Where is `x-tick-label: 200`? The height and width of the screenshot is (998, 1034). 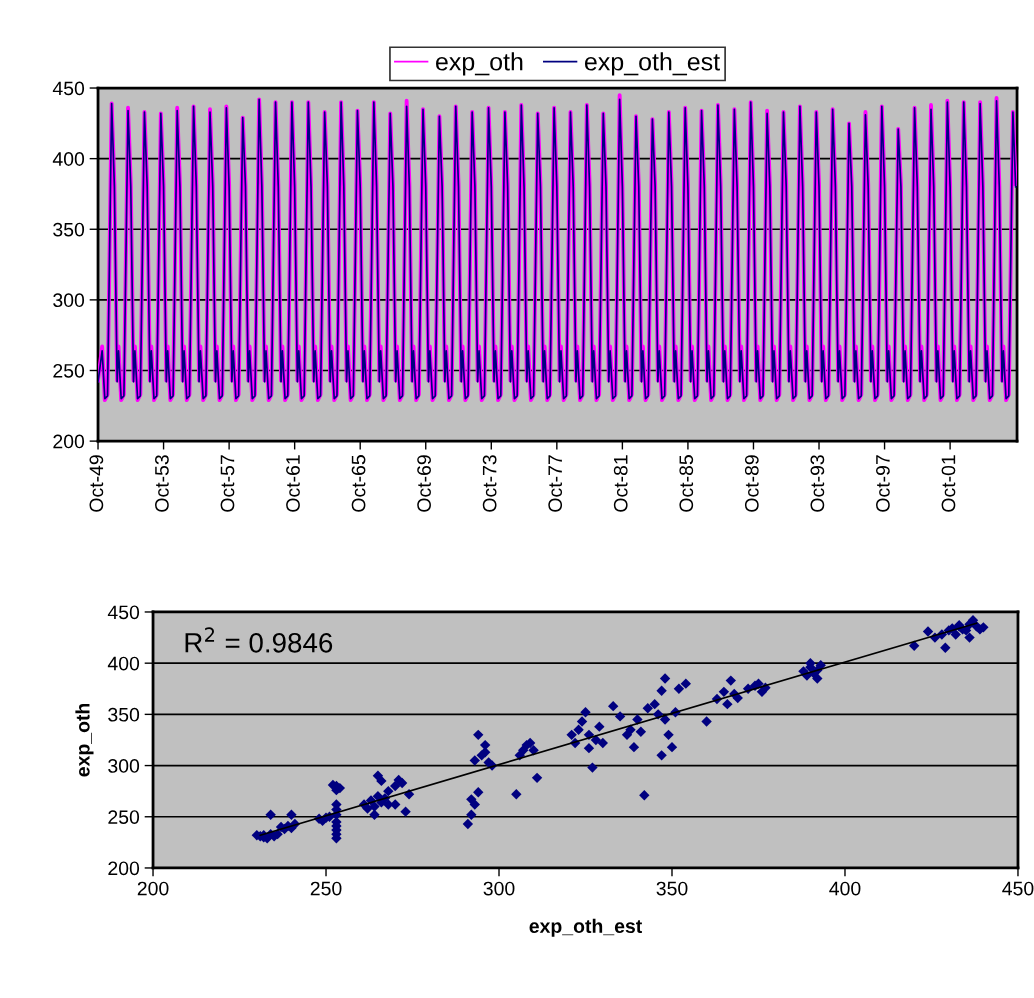
x-tick-label: 200 is located at coordinates (153, 888).